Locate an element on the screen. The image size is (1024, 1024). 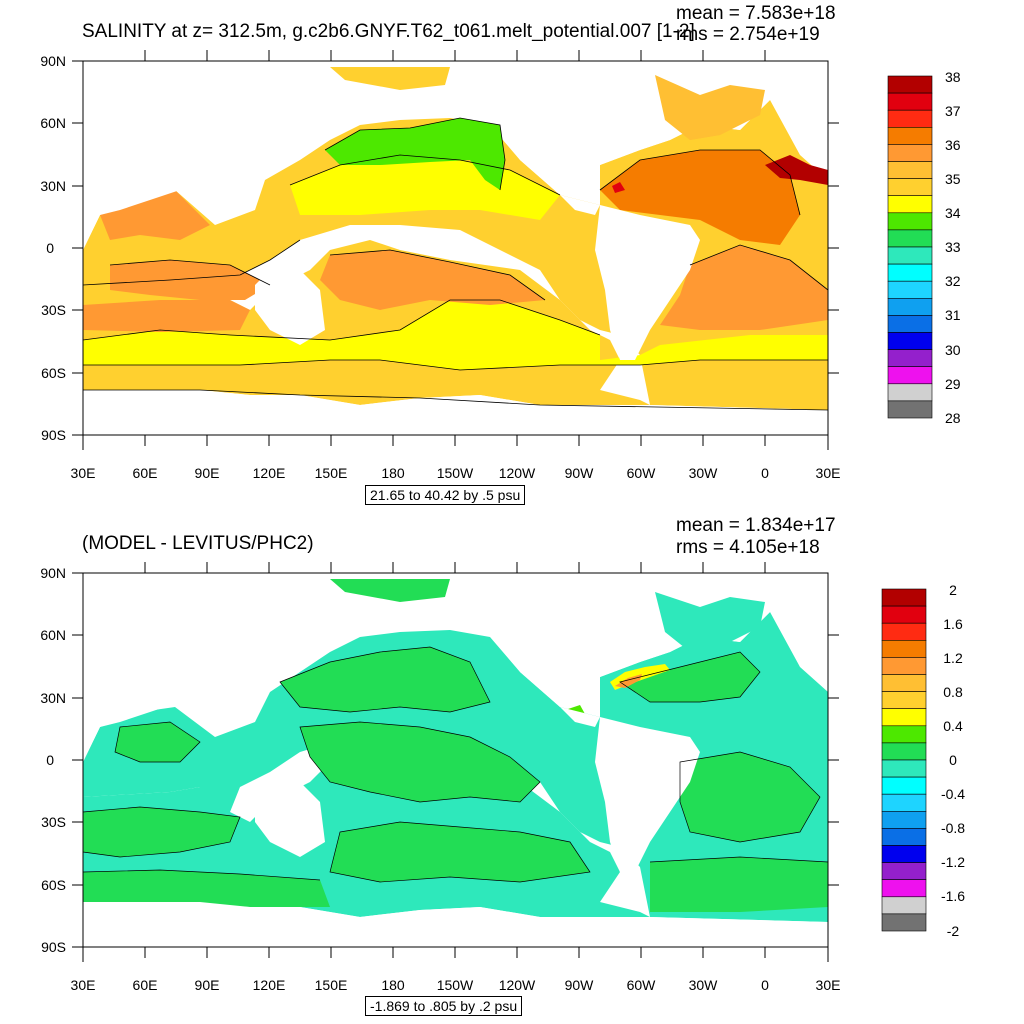
panel1-xtick-label: 150W is located at coordinates (455, 473).